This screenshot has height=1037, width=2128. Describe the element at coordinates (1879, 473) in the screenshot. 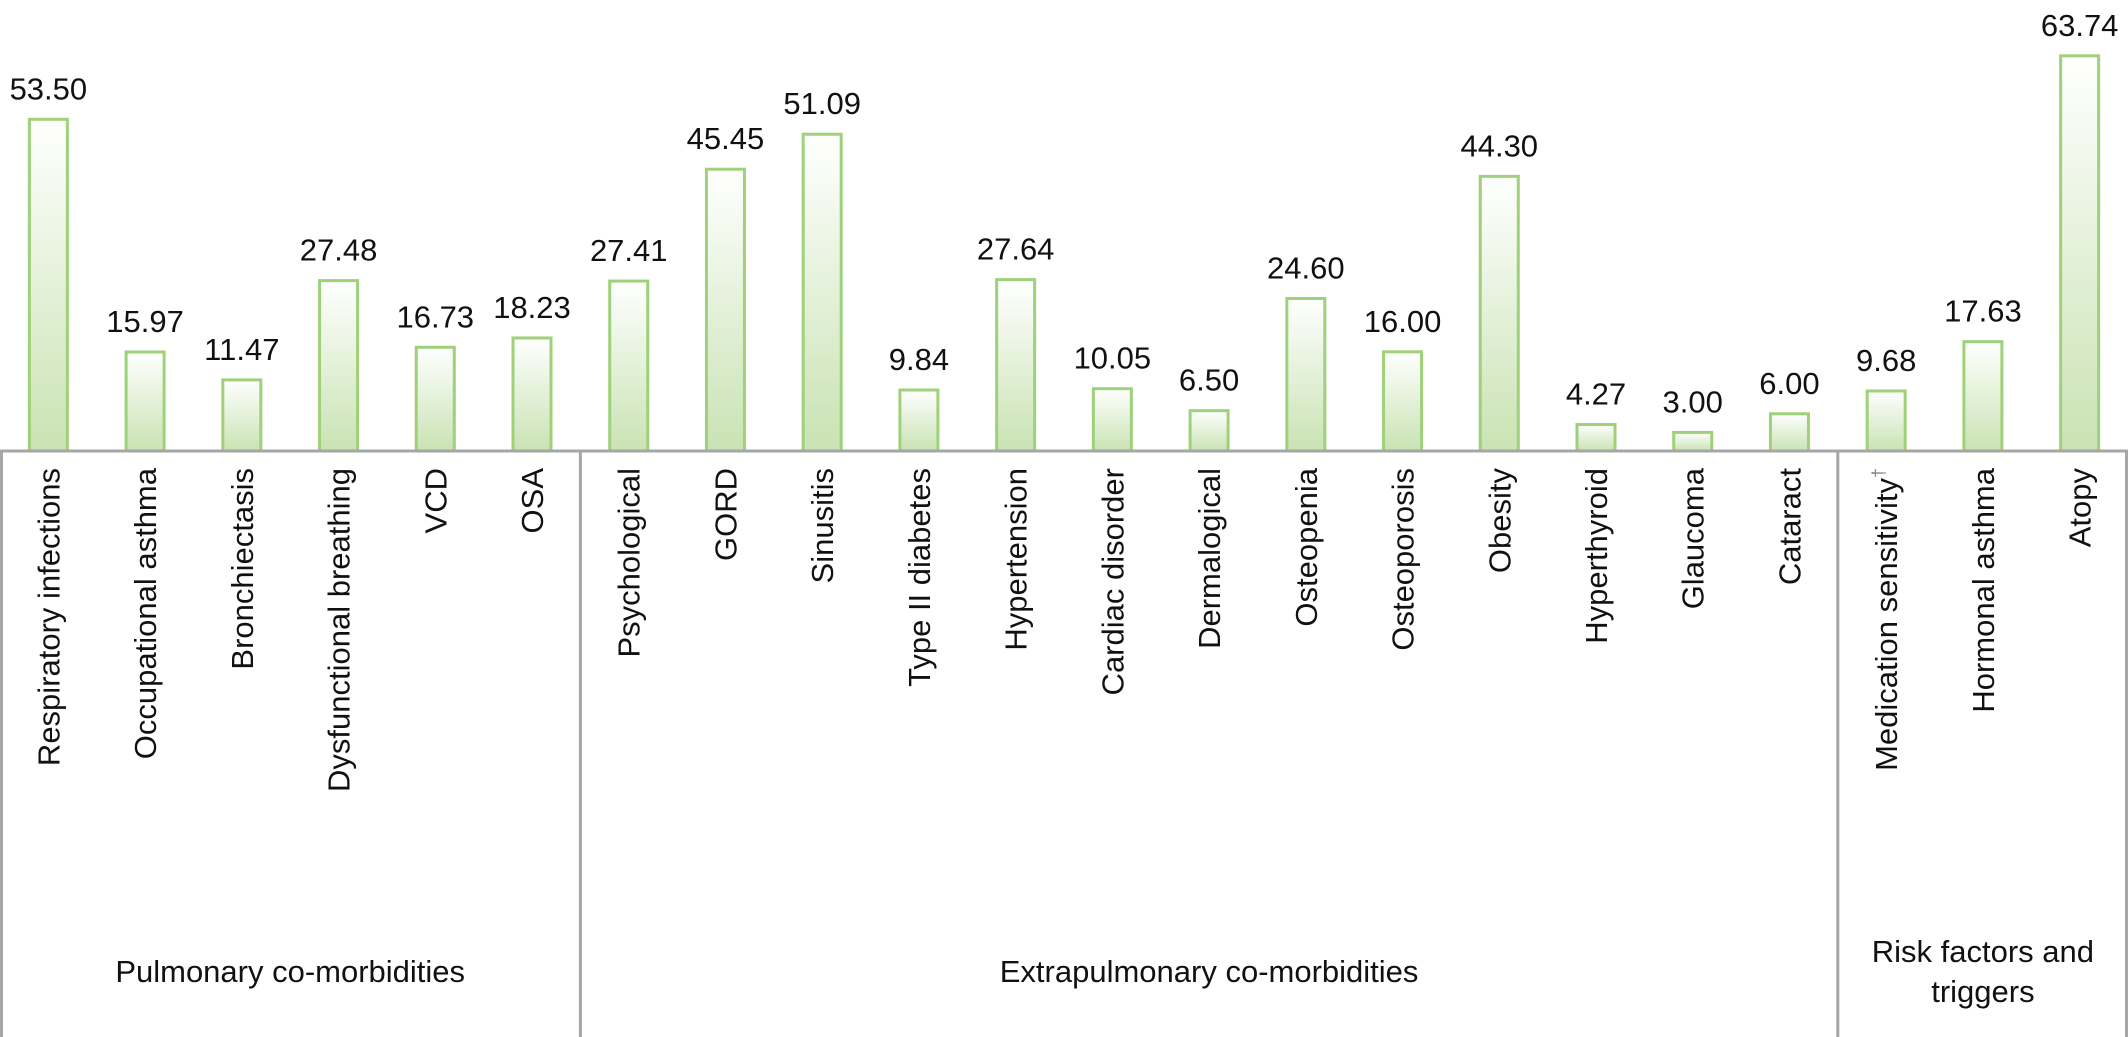

I see `footnote-dagger: †` at that location.